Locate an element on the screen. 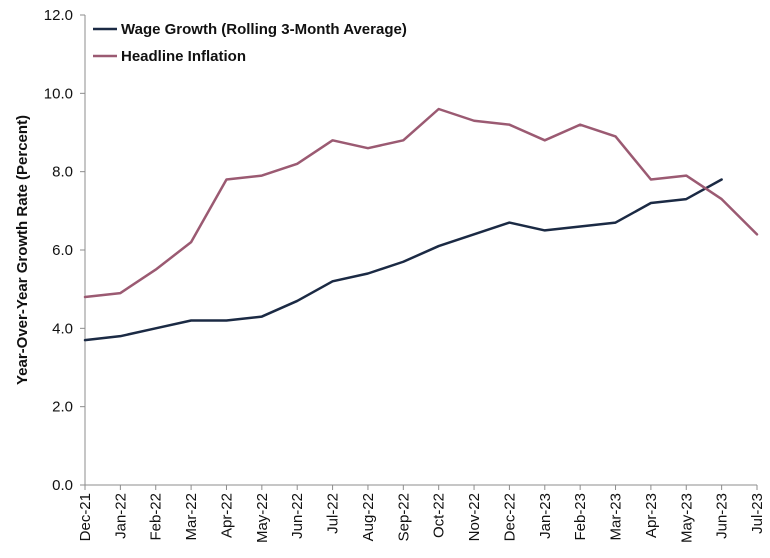 The width and height of the screenshot is (770, 558). x-tick-label: Feb-22 is located at coordinates (156, 517).